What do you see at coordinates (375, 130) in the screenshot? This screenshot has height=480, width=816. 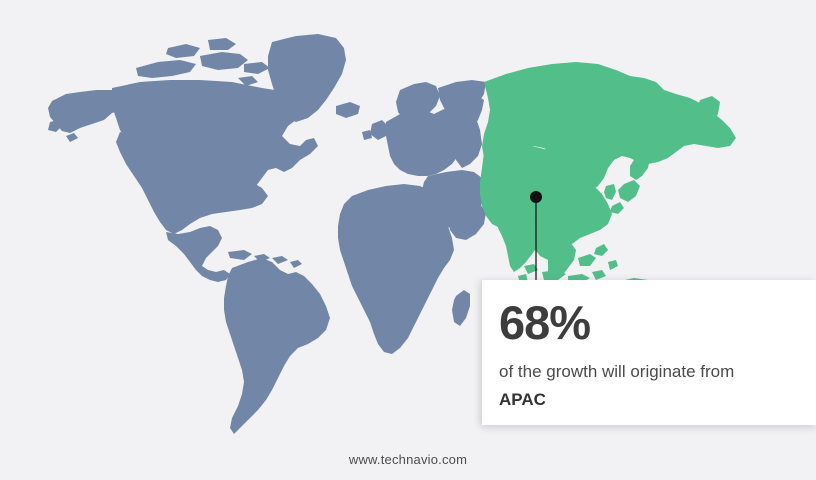 I see `region-british-isles` at bounding box center [375, 130].